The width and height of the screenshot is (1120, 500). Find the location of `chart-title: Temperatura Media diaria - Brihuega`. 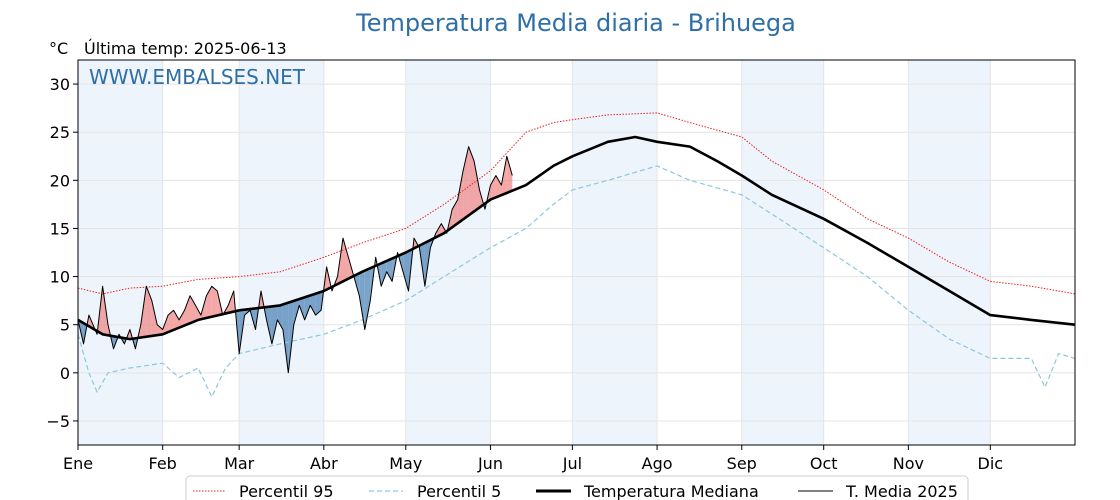

chart-title: Temperatura Media diaria - Brihuega is located at coordinates (575, 23).